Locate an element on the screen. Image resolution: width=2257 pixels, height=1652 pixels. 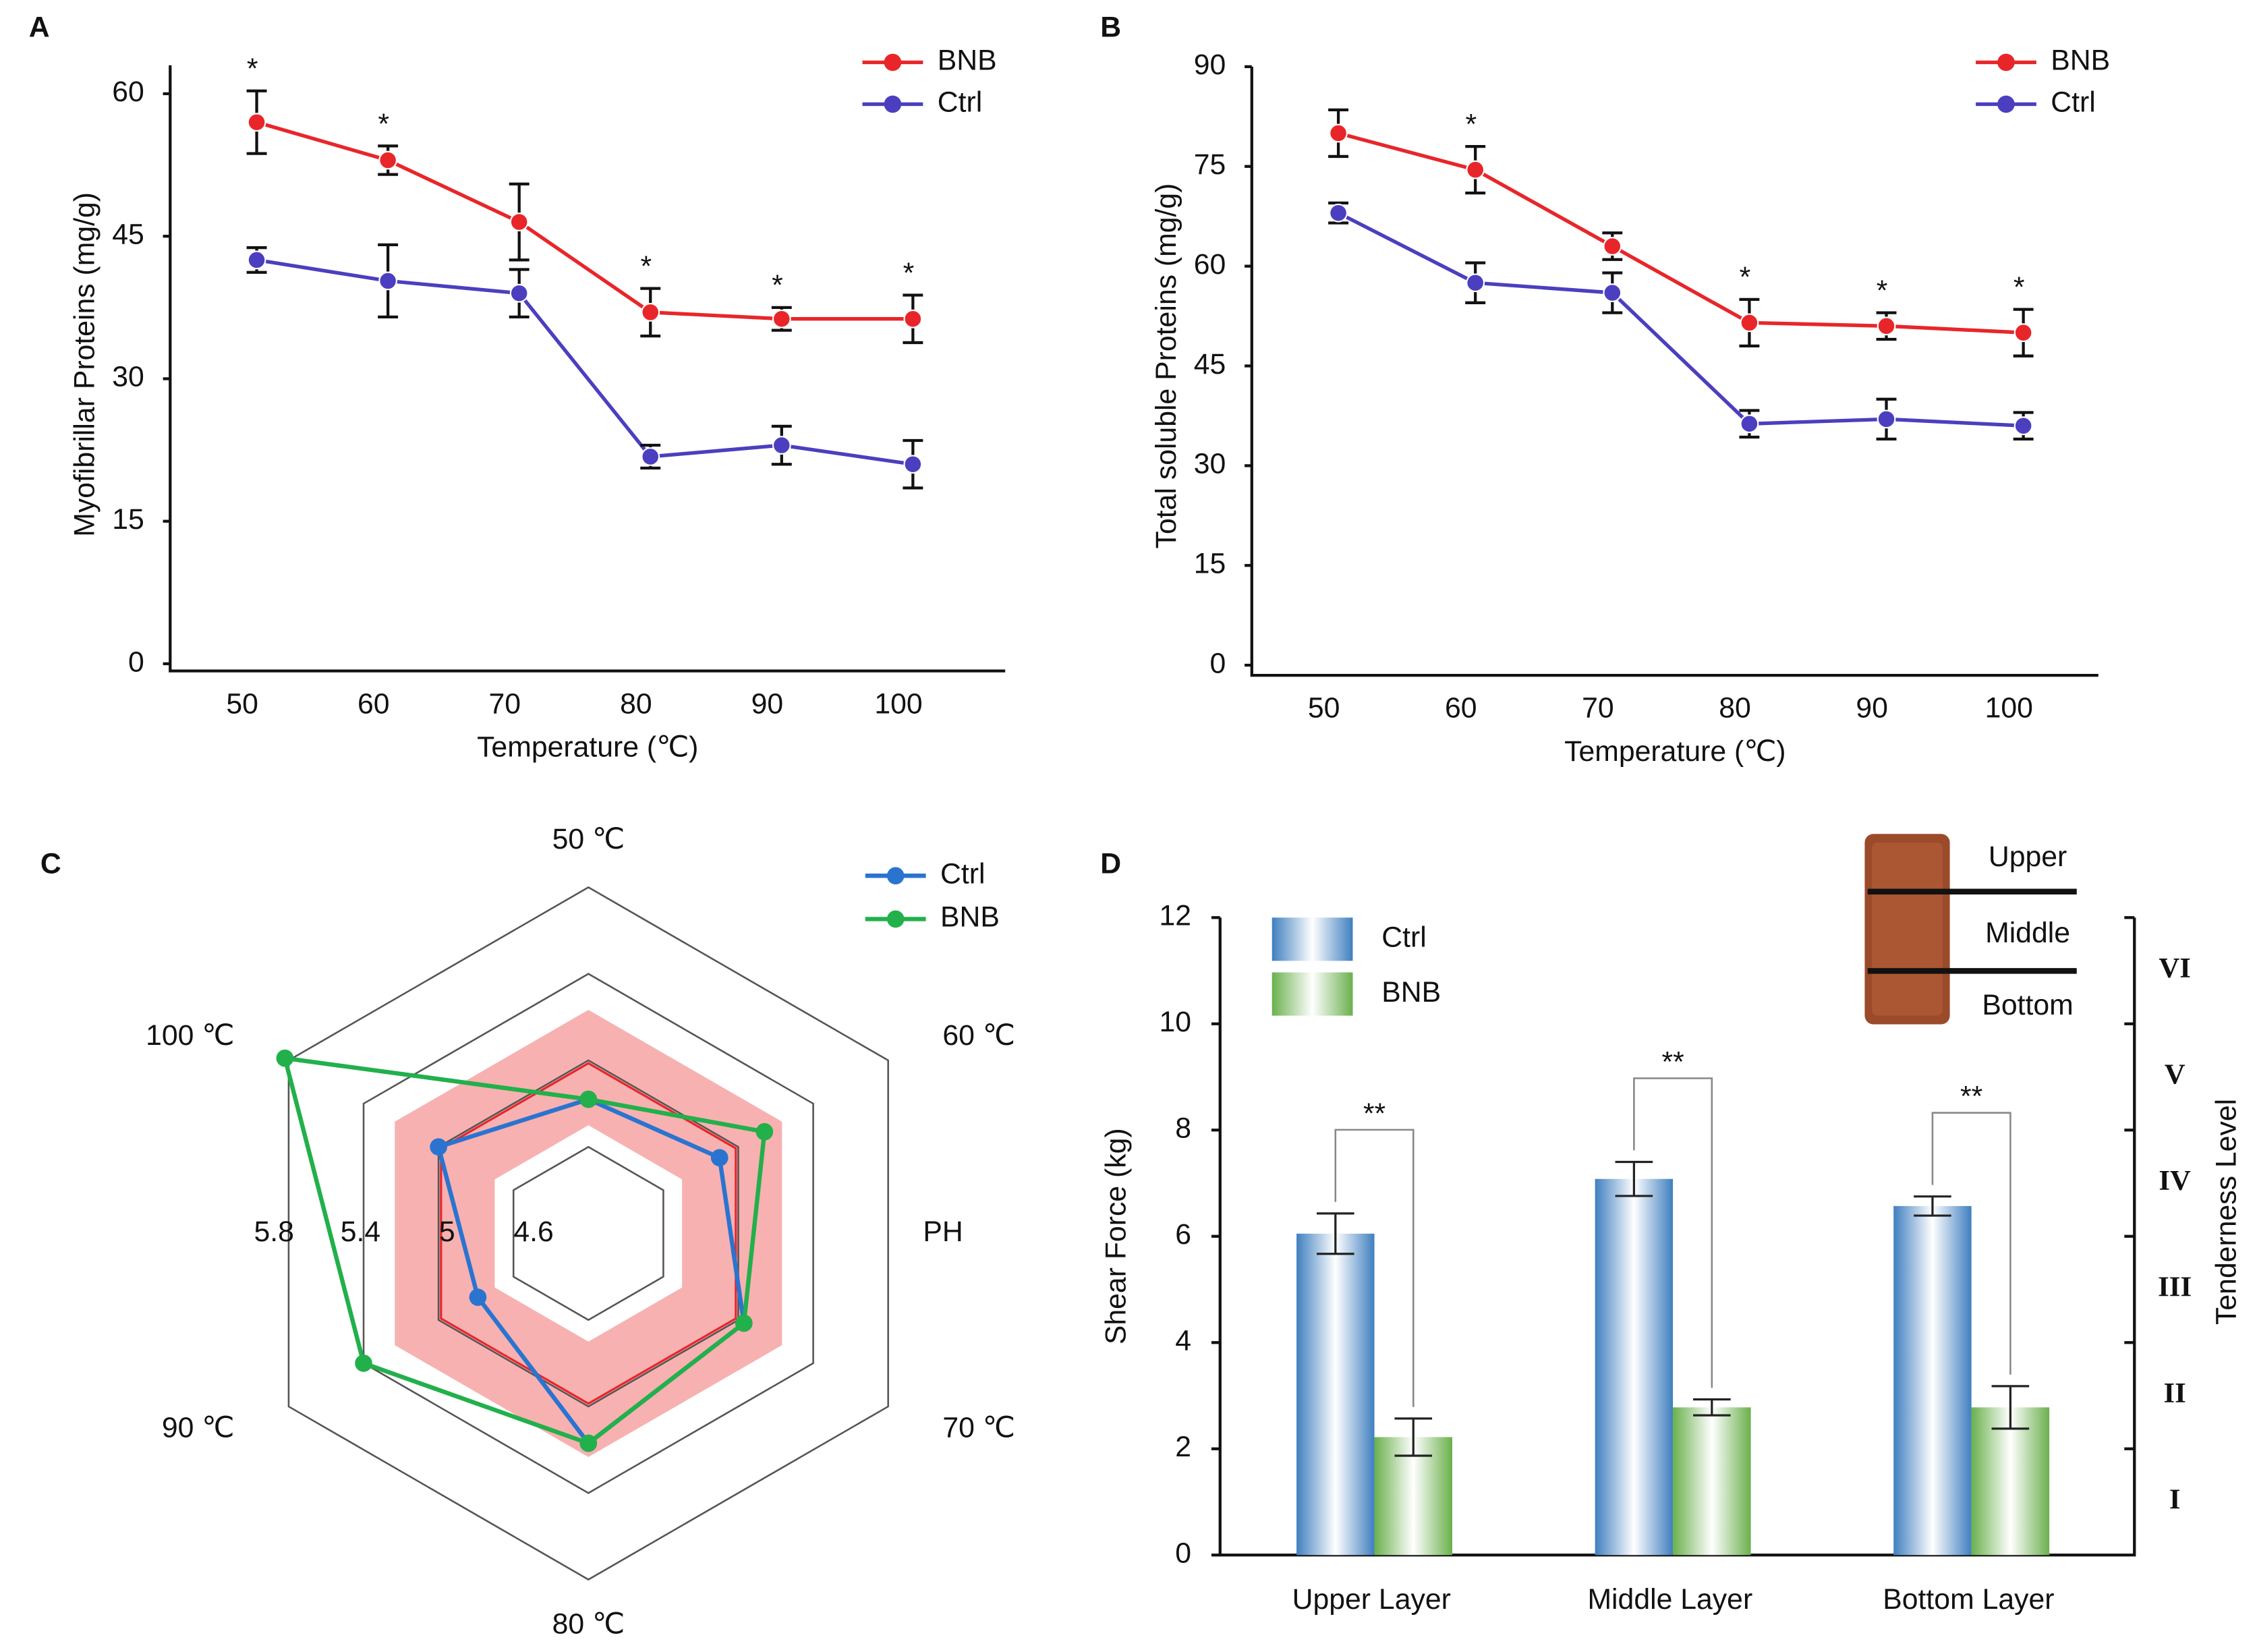
r-tick-label: 5 is located at coordinates (447, 1232).